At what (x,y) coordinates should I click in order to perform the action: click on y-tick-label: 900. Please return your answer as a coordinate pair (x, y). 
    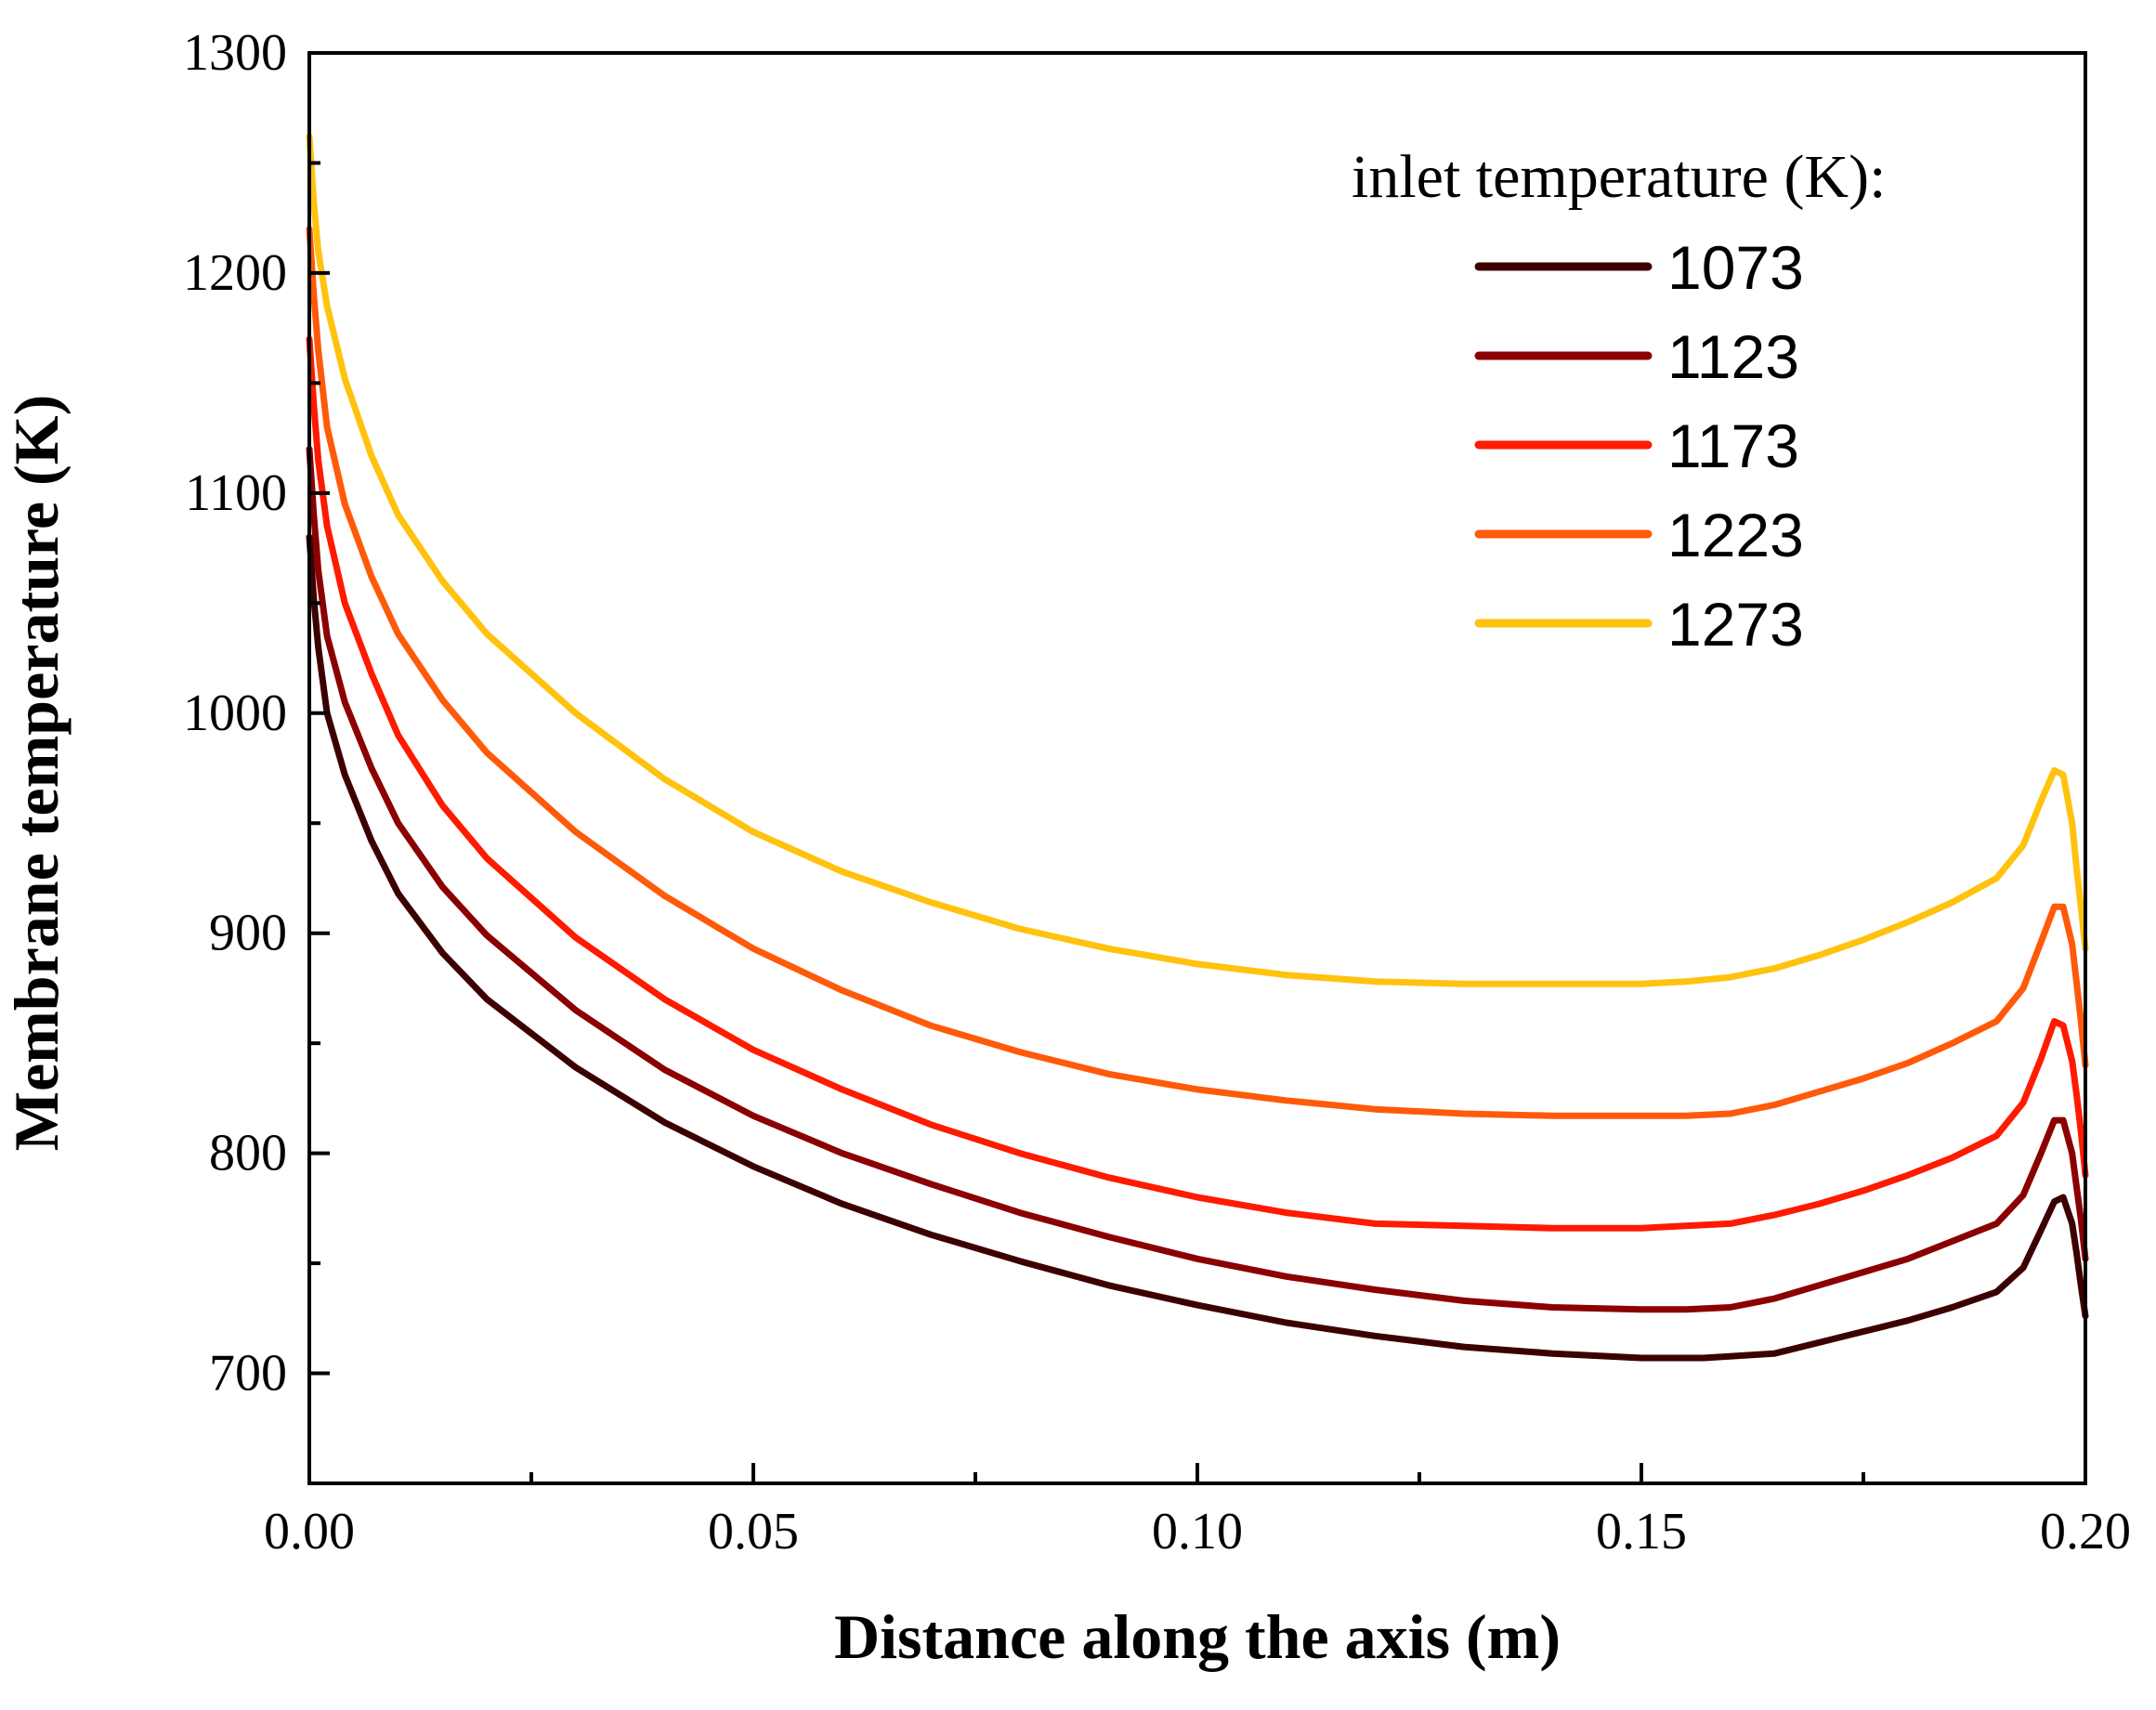
    Looking at the image, I should click on (248, 933).